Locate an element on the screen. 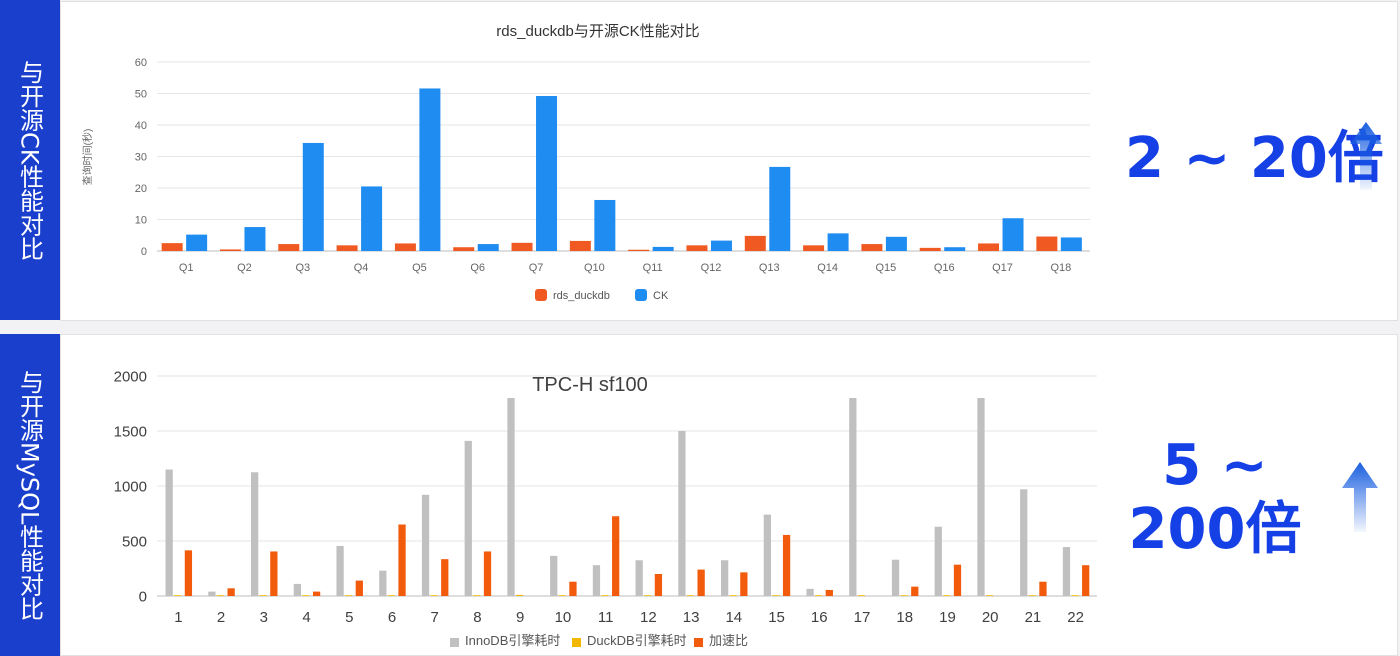  speedup-callout-mysql: 5 ~ 200倍 is located at coordinates (1215, 497).